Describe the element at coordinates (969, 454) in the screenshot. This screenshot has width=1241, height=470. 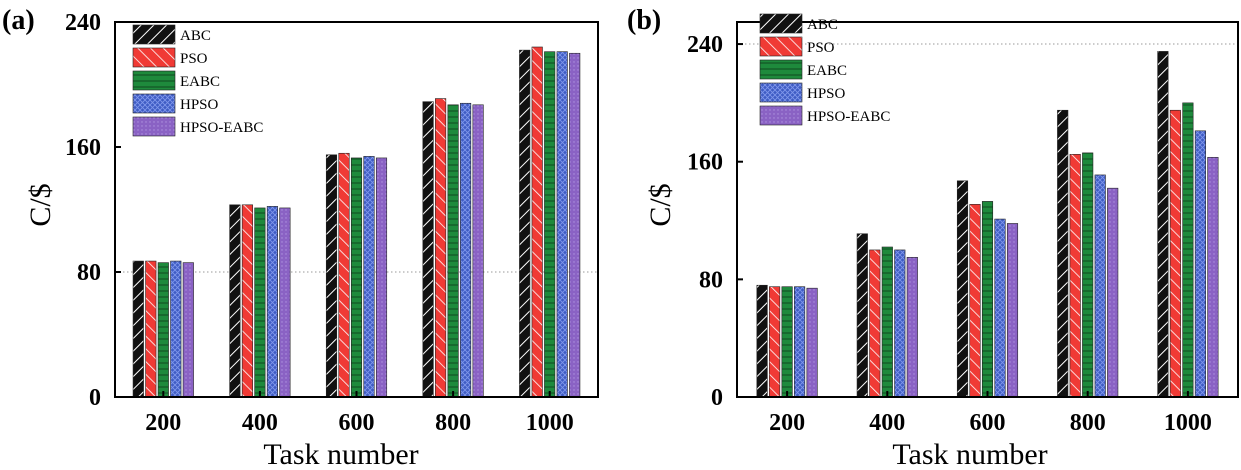
I see `x-axis-label-b: Task number` at that location.